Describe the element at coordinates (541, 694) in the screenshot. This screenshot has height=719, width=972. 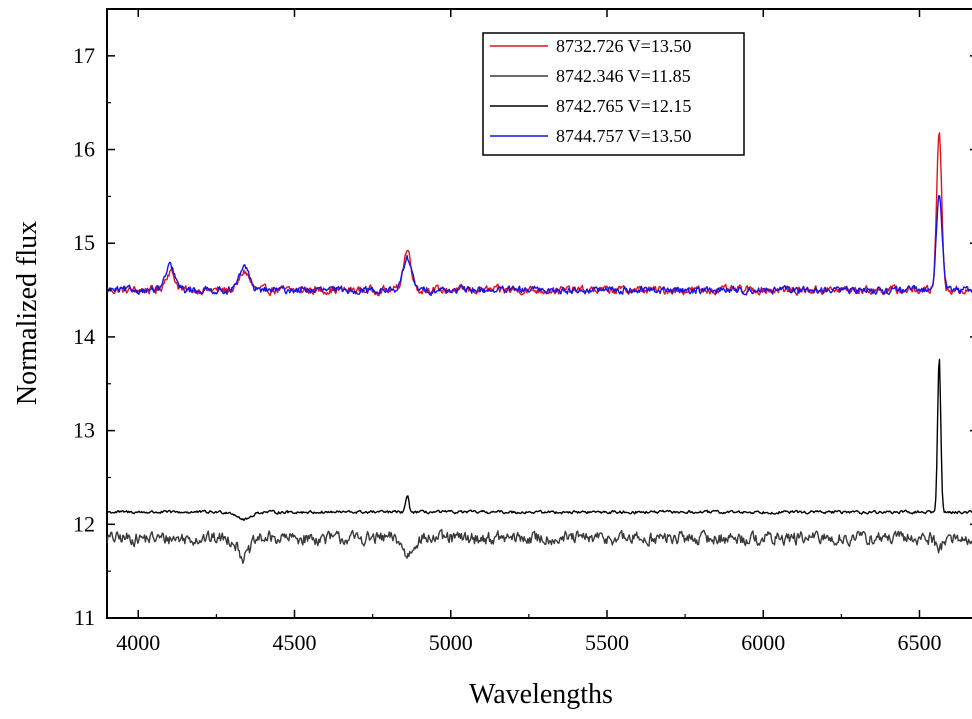
I see `x-axis-title: Wavelengths` at that location.